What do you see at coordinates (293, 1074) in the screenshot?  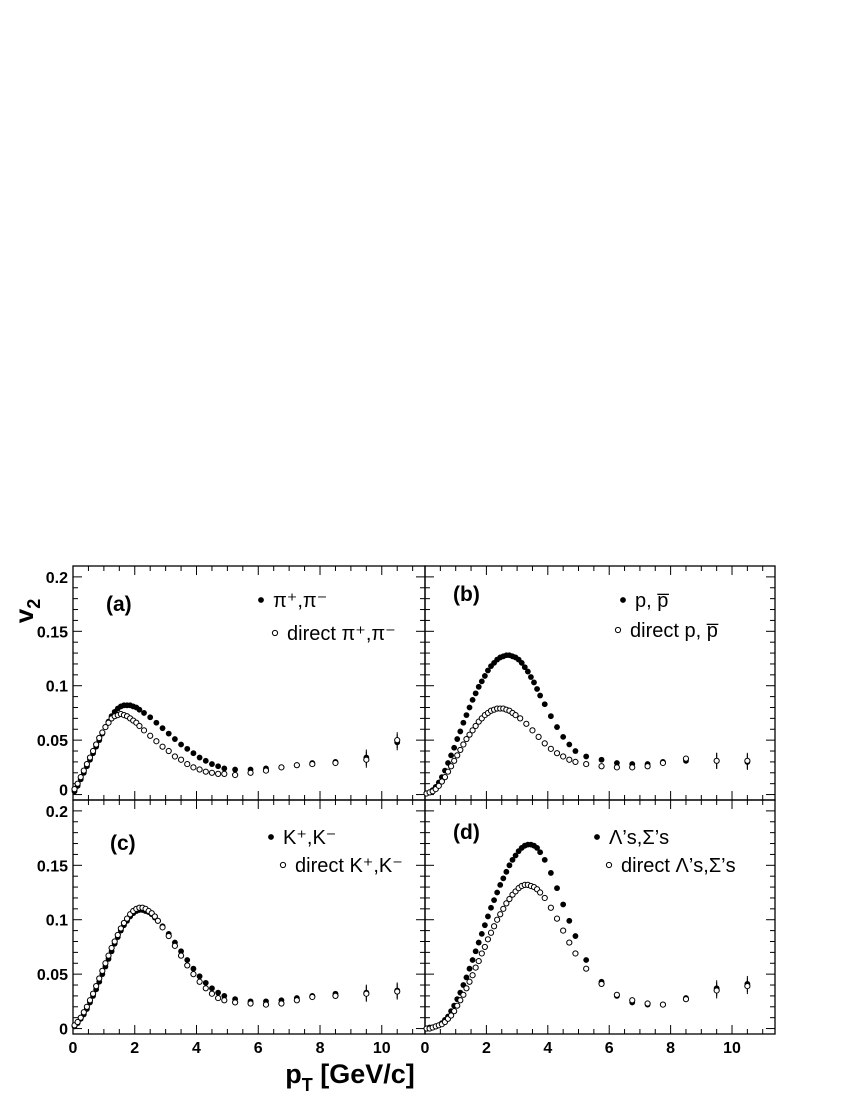 I see `x-axis-title-main: p` at bounding box center [293, 1074].